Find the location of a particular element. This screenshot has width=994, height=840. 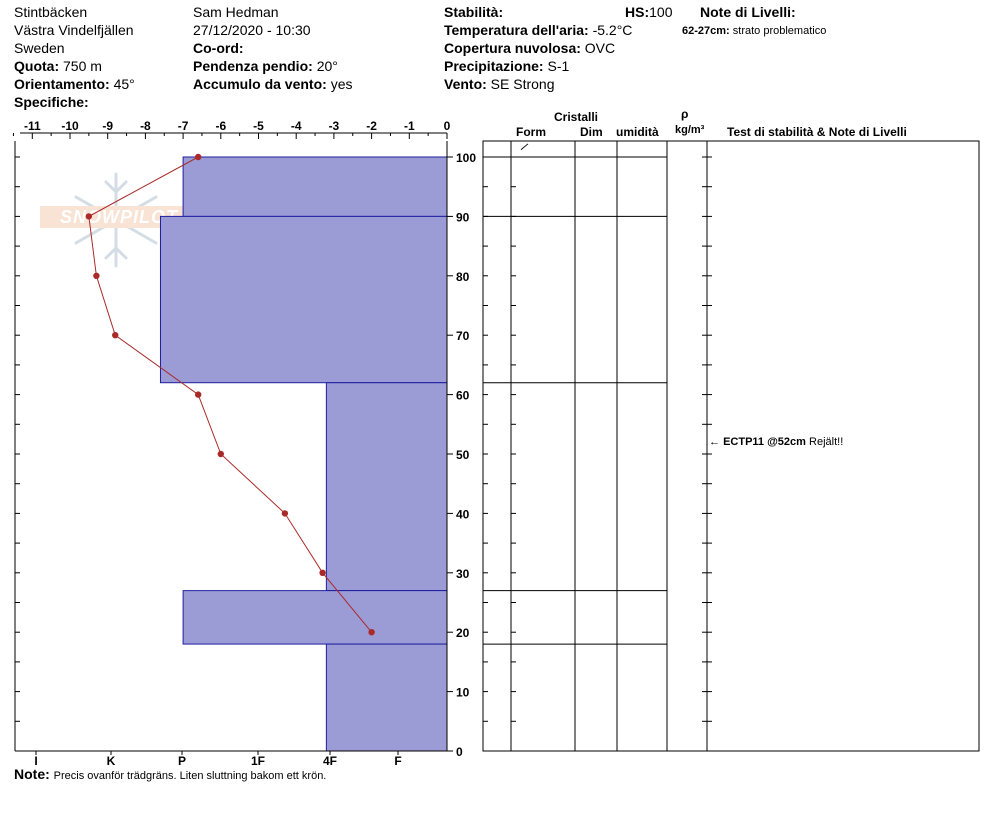

layer-note-text: strato problematico is located at coordinates (779, 31).